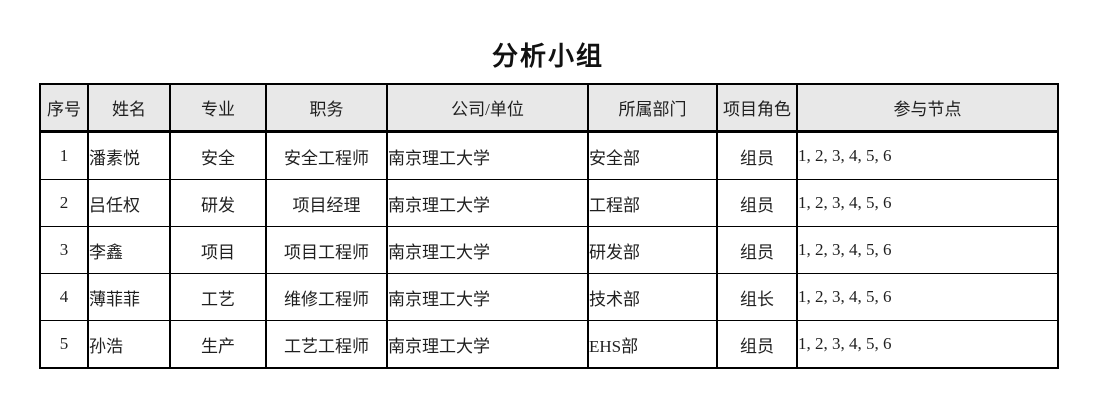 Image resolution: width=1108 pixels, height=414 pixels. What do you see at coordinates (64, 108) in the screenshot?
I see `header-serial: 序号` at bounding box center [64, 108].